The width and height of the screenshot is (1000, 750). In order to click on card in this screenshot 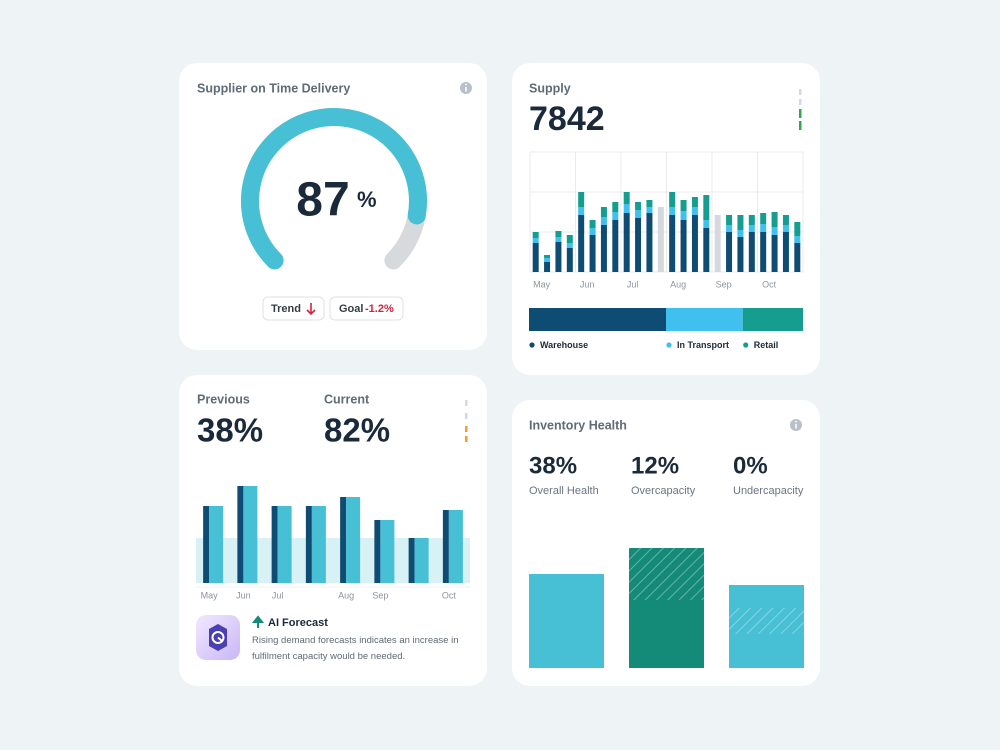, I will do `click(333, 530)`.